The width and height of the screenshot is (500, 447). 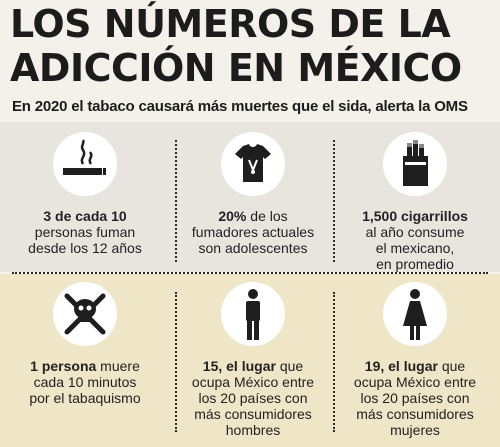 What do you see at coordinates (253, 314) in the screenshot?
I see `man-icon` at bounding box center [253, 314].